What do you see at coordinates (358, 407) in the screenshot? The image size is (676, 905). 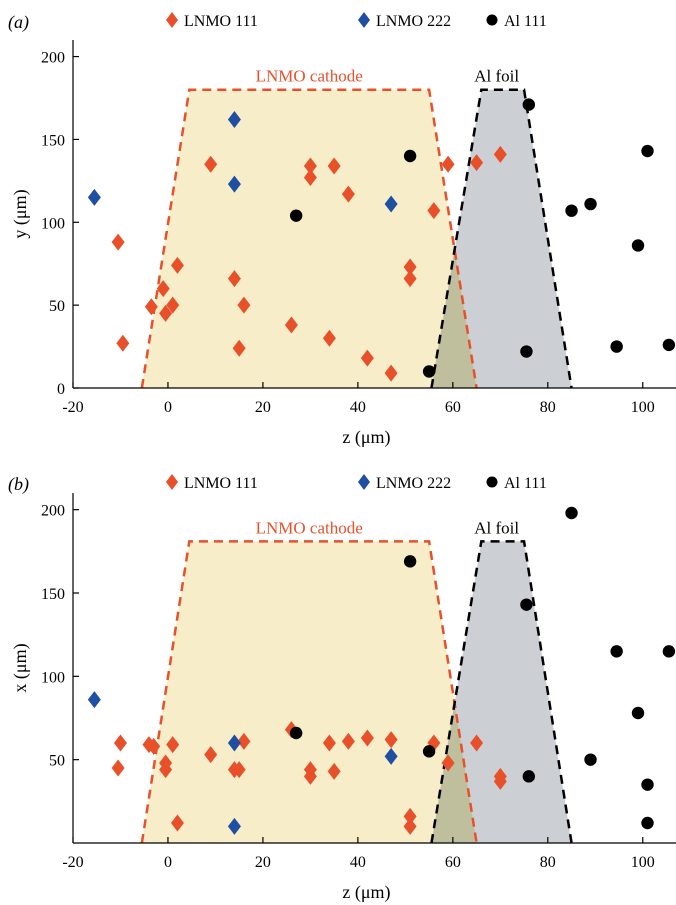 I see `x-tick-label: 40` at bounding box center [358, 407].